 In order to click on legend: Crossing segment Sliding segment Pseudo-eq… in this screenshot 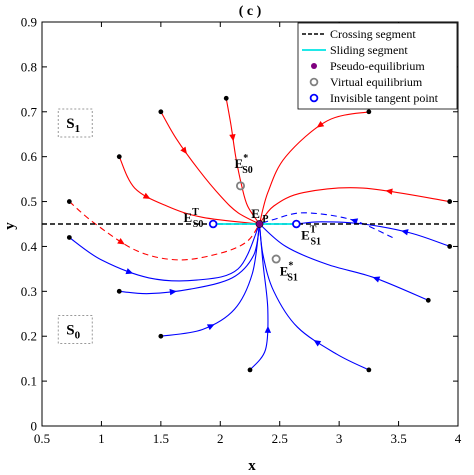, I will do `click(377, 66)`.